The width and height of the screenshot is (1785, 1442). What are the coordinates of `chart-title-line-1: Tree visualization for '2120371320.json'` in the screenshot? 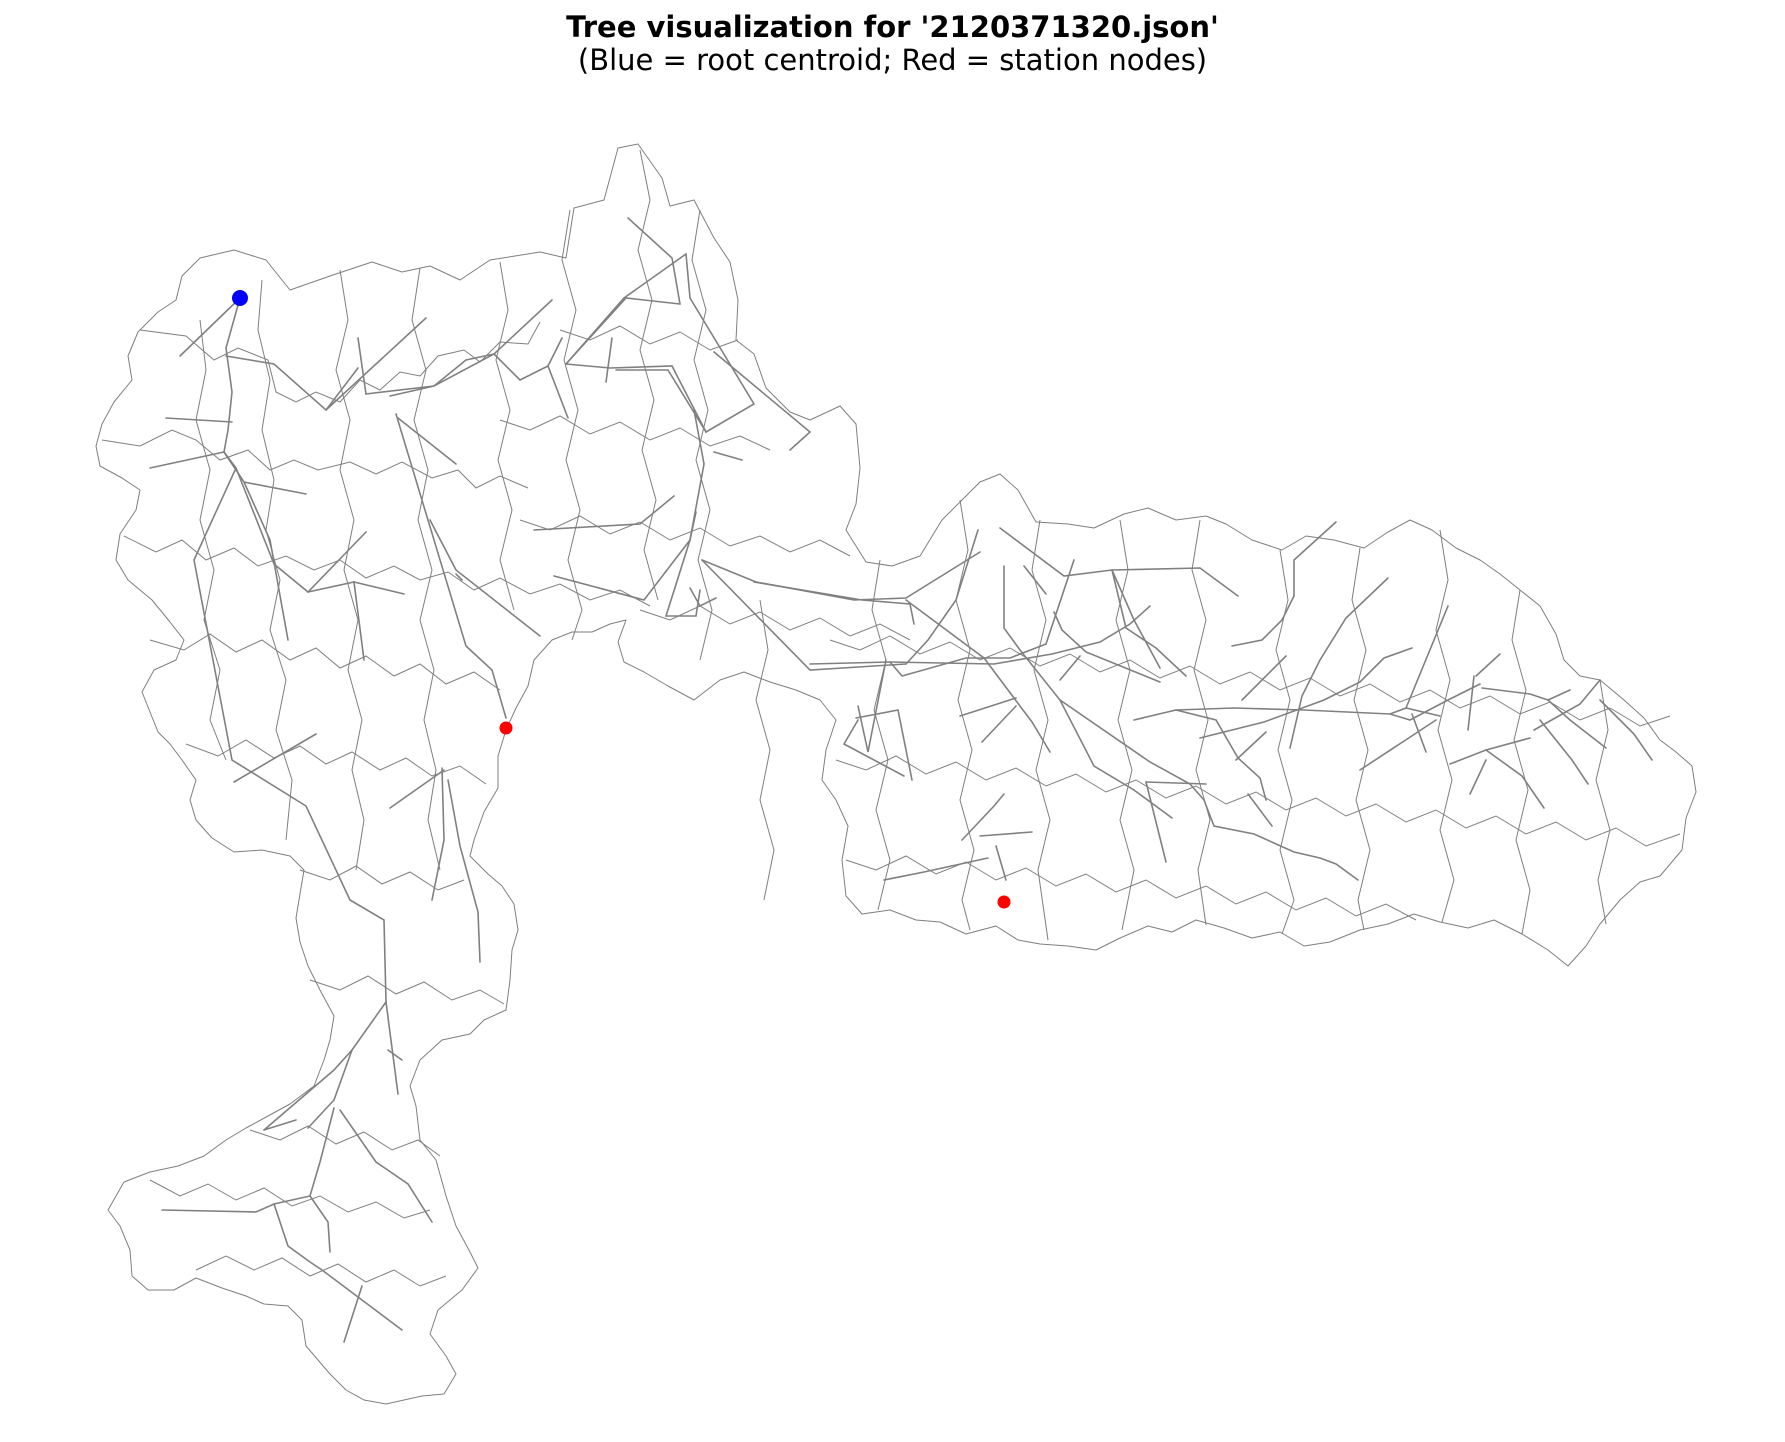 It's located at (892, 27).